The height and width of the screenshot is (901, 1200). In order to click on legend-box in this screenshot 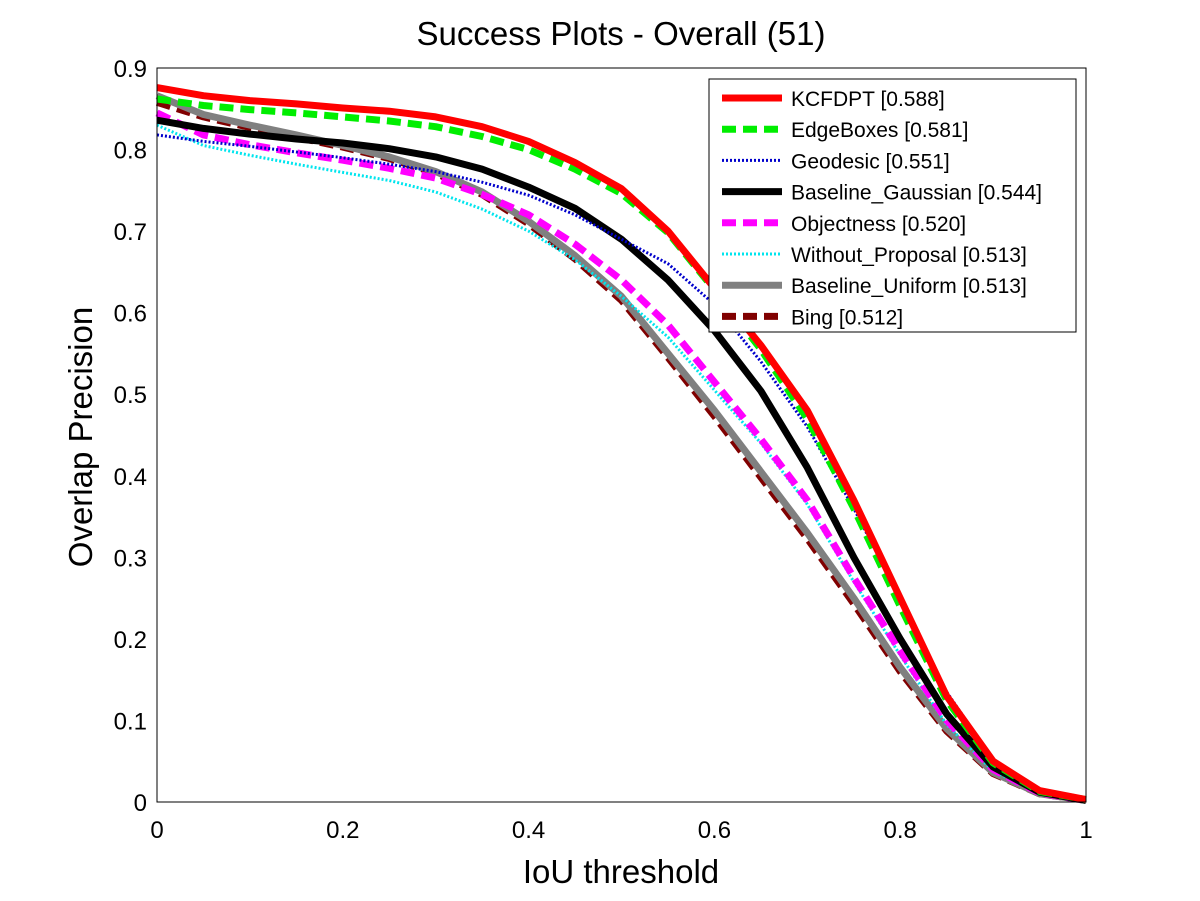, I will do `click(892, 205)`.